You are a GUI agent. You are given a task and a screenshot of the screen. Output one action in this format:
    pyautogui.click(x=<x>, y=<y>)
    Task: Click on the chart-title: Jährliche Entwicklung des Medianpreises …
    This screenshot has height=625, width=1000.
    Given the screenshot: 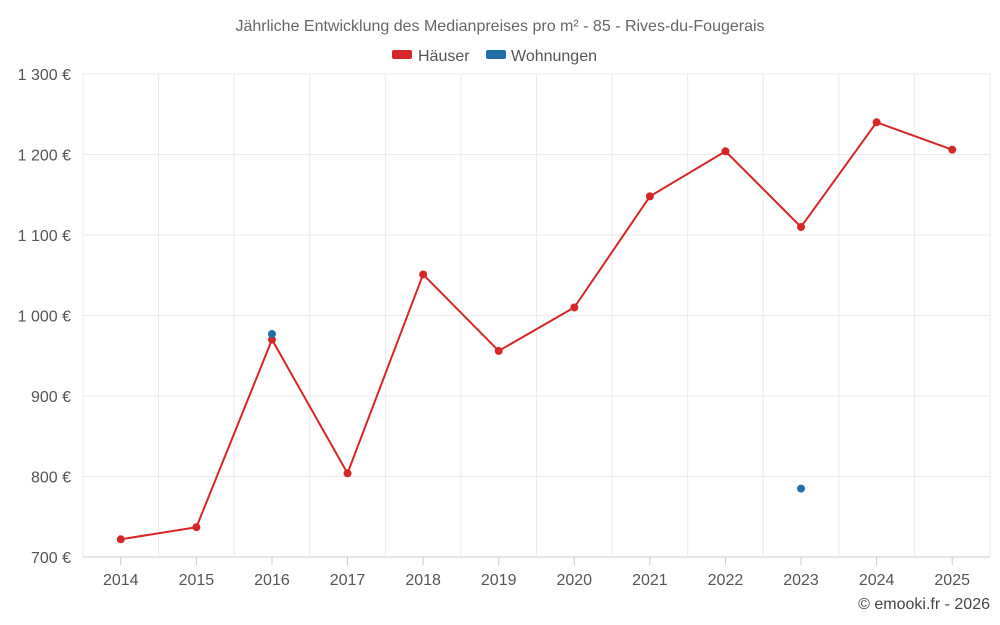 What is the action you would take?
    pyautogui.click(x=499, y=26)
    